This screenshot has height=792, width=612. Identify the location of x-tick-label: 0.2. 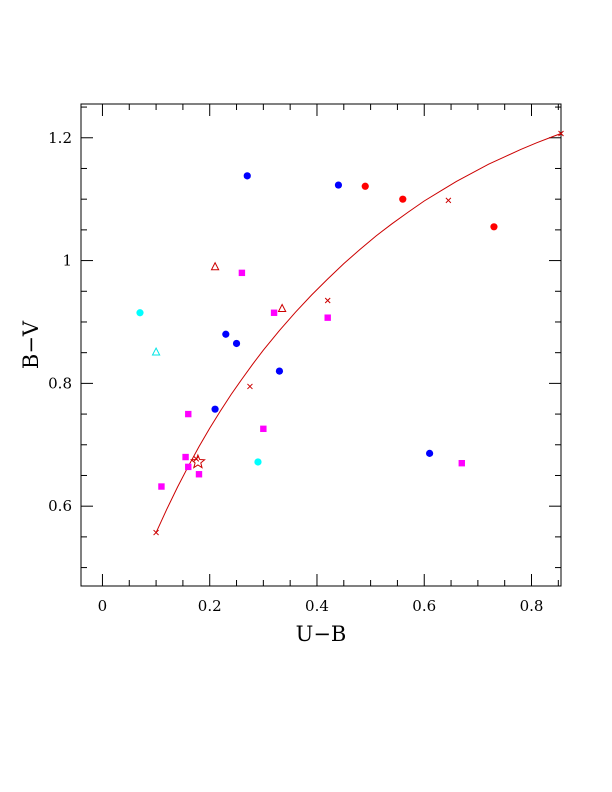
(210, 606).